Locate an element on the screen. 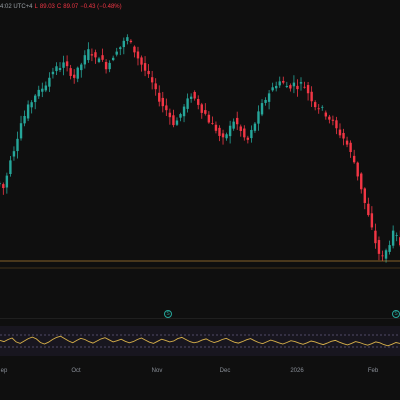  time-axis-label: Nov is located at coordinates (157, 371).